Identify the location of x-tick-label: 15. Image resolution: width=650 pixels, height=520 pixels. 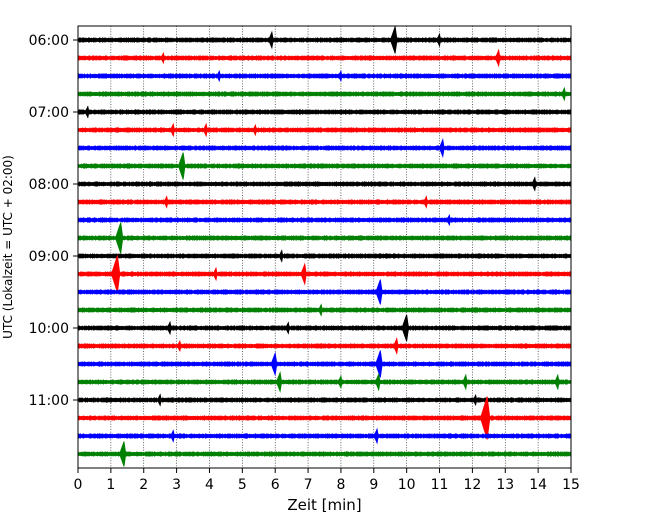
(571, 485).